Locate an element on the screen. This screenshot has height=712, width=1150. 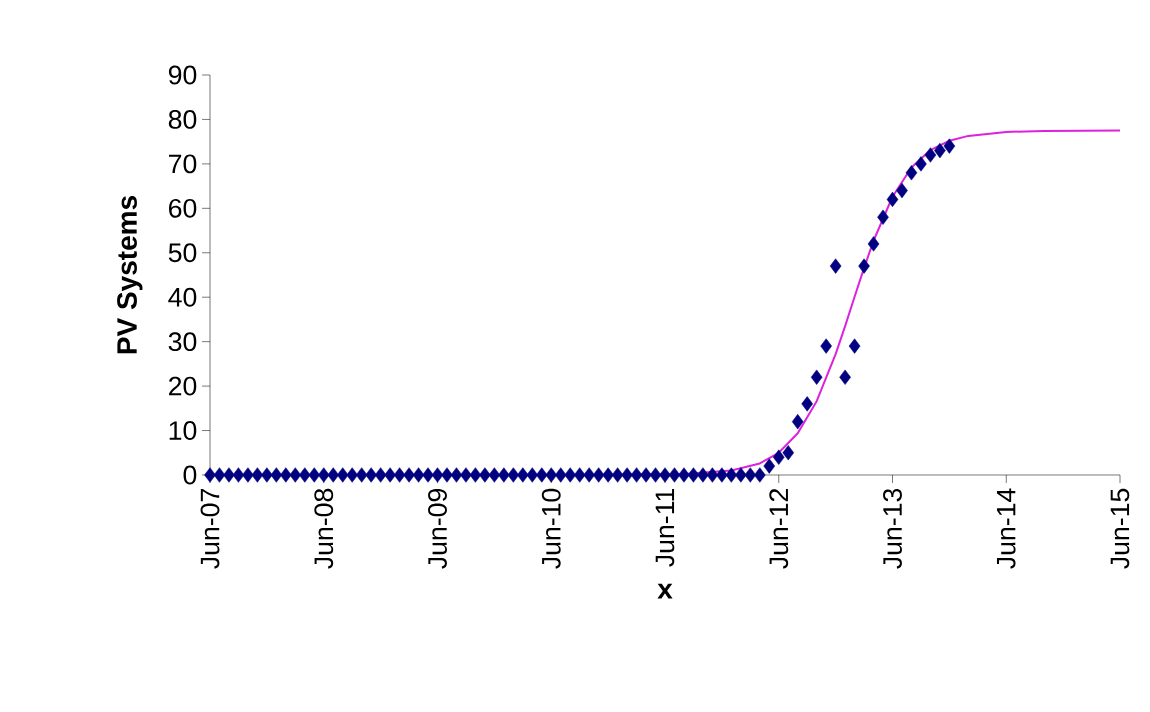
y-tick-label: 50 is located at coordinates (182, 253).